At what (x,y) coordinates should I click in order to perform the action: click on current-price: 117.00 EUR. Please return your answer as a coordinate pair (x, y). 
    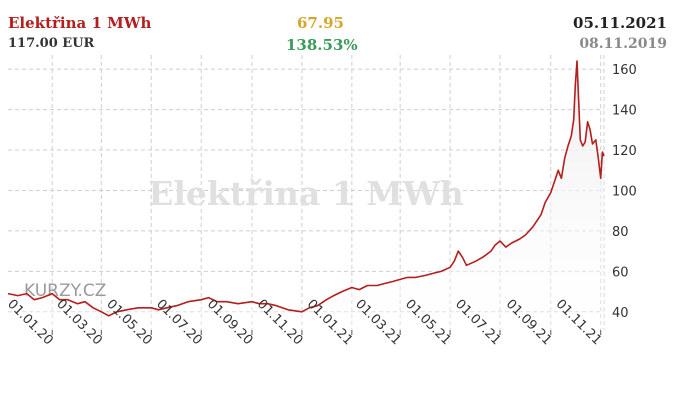
    Looking at the image, I should click on (51, 43).